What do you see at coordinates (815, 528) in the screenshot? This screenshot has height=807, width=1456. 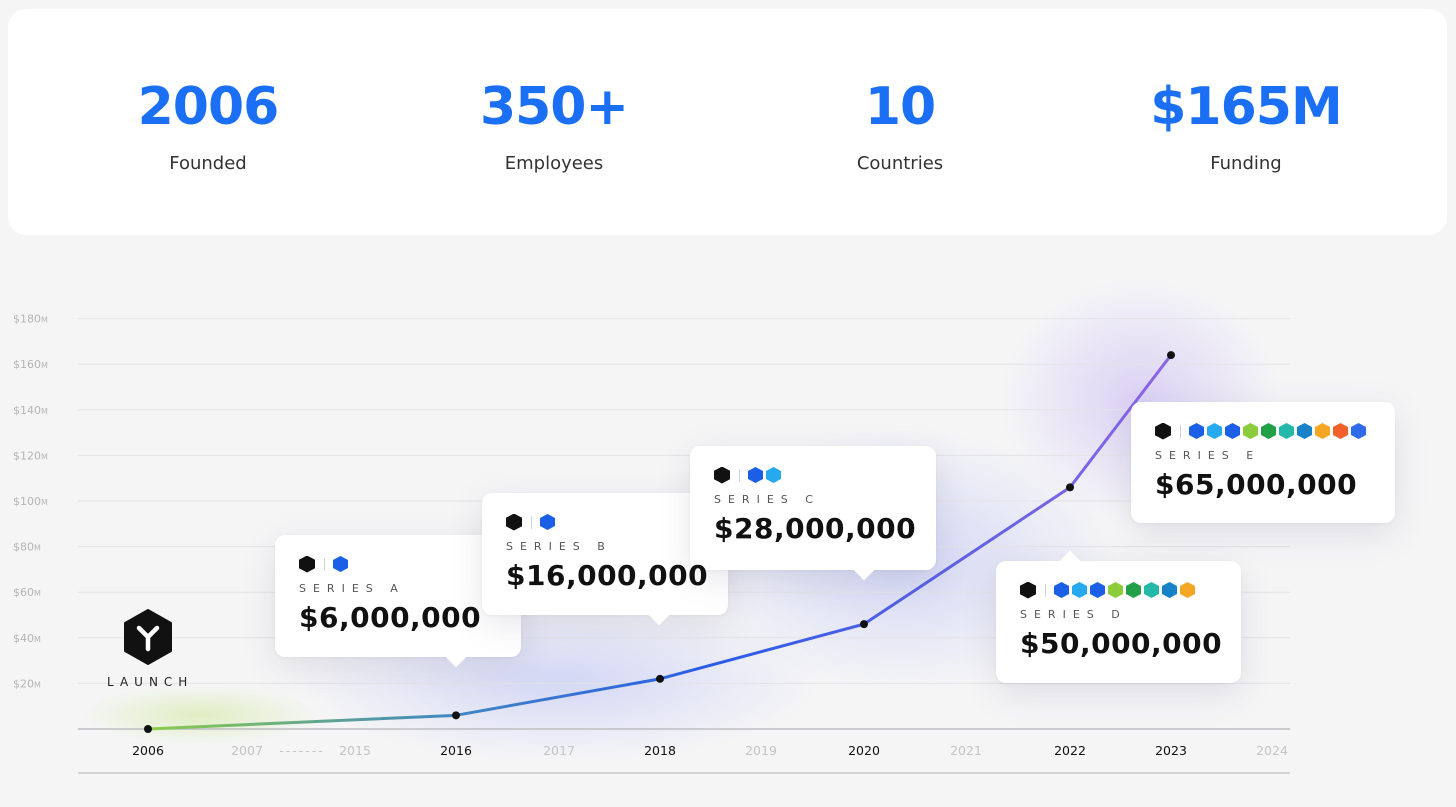 I see `series-amount: $28,000,000` at bounding box center [815, 528].